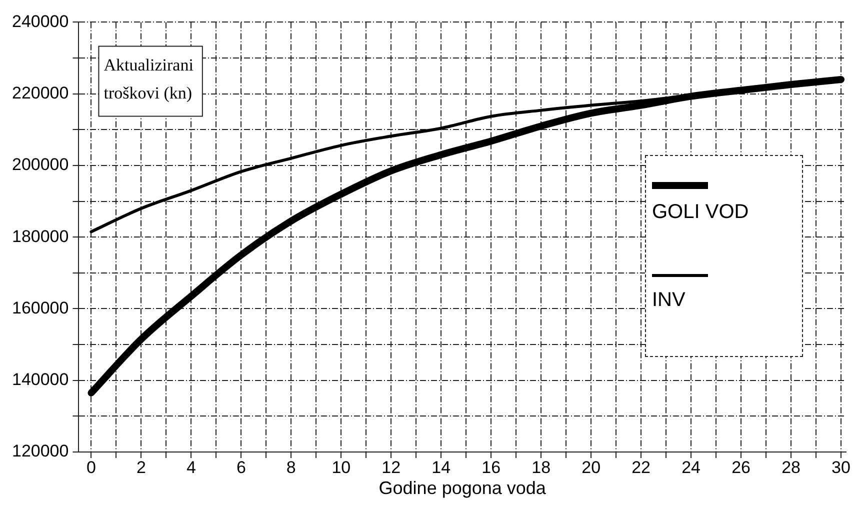 The height and width of the screenshot is (508, 860). Describe the element at coordinates (40, 236) in the screenshot. I see `y-tick-label: 180000` at that location.